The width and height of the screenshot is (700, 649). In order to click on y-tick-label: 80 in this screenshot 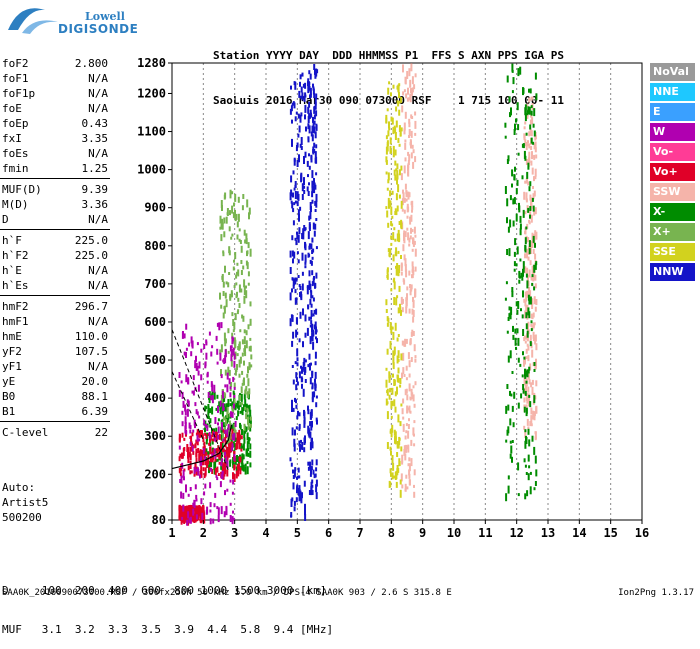, I will do `click(159, 520)`.